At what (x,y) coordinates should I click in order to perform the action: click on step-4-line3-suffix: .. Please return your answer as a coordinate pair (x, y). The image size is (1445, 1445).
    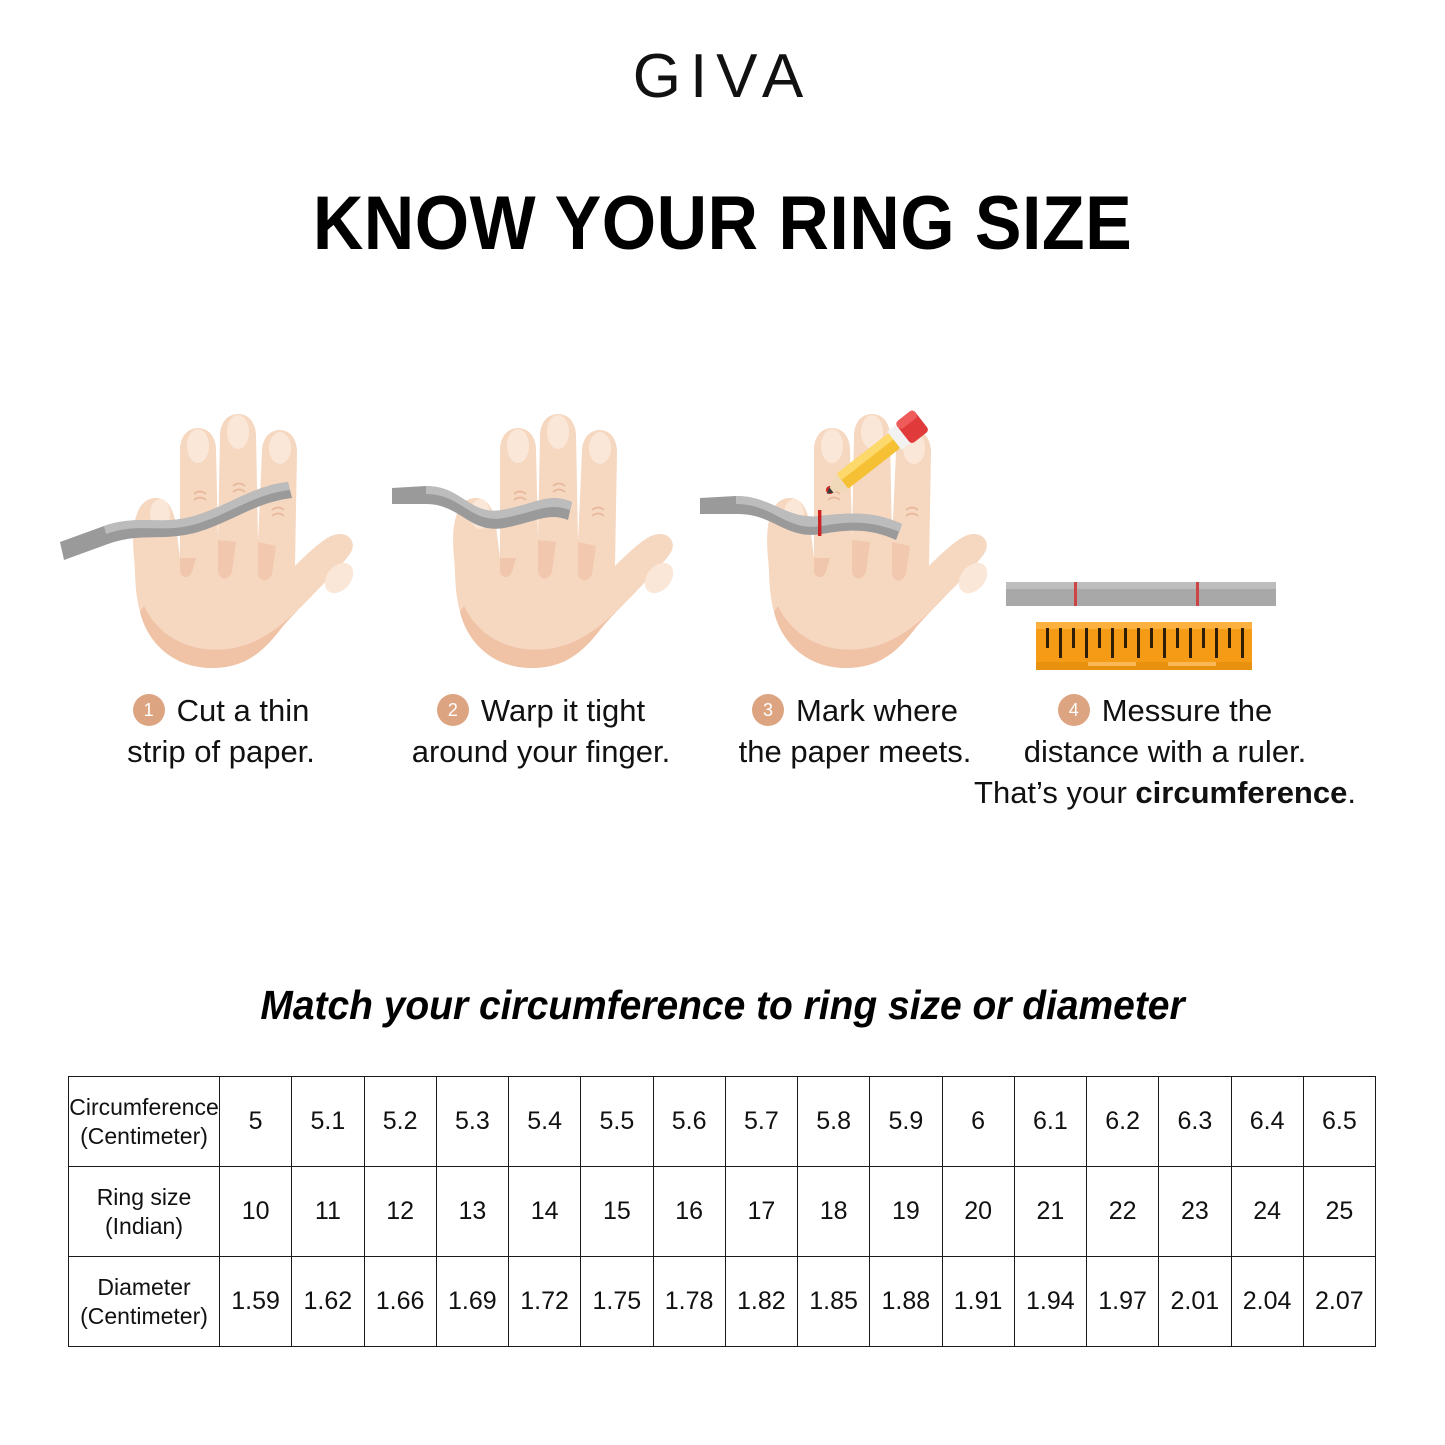
    Looking at the image, I should click on (1351, 793).